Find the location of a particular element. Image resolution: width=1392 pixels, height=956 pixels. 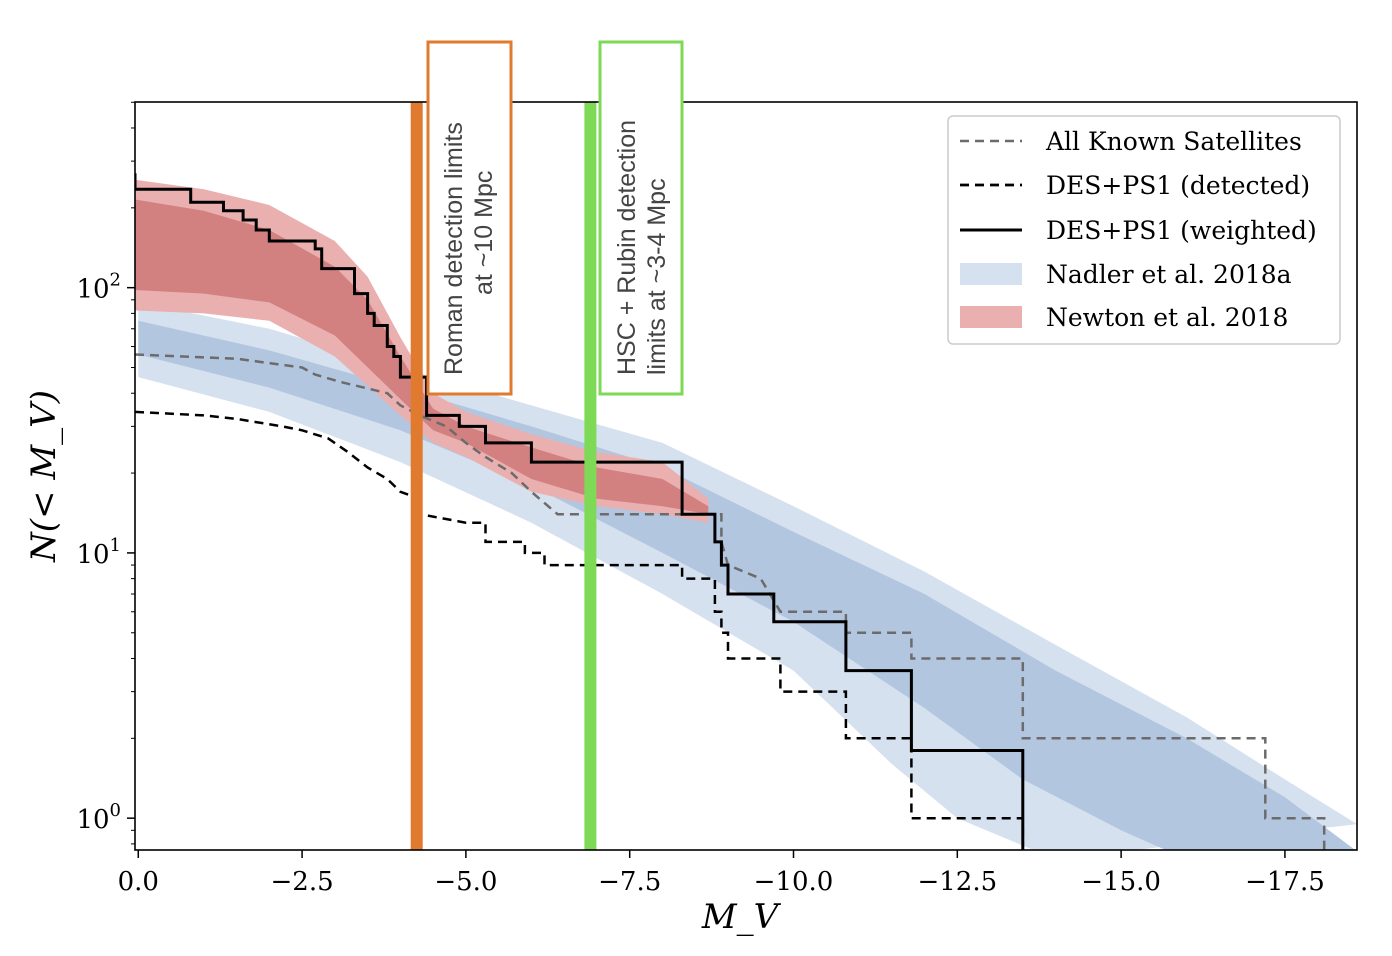

legend-label-newton: Newton et al. 2018 is located at coordinates (1167, 317).